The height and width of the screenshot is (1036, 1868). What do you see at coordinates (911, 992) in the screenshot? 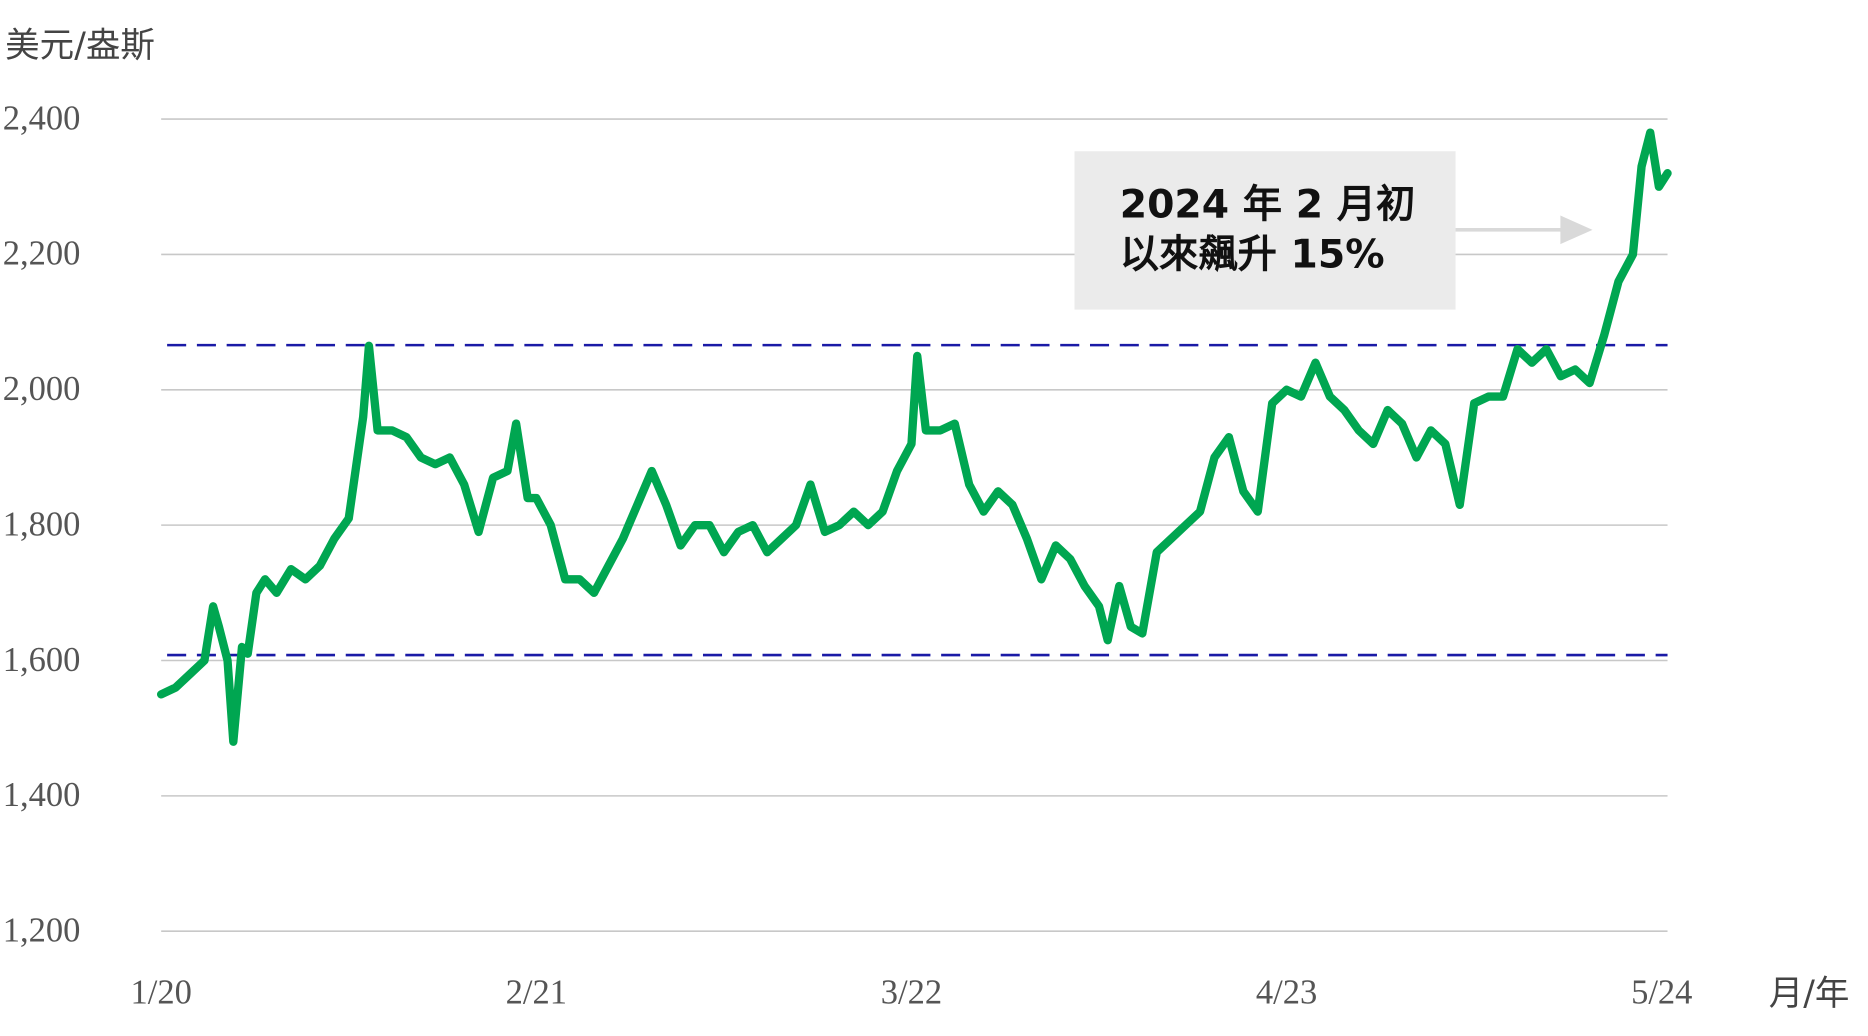
I see `x-tick-label: 3/22` at bounding box center [911, 992].